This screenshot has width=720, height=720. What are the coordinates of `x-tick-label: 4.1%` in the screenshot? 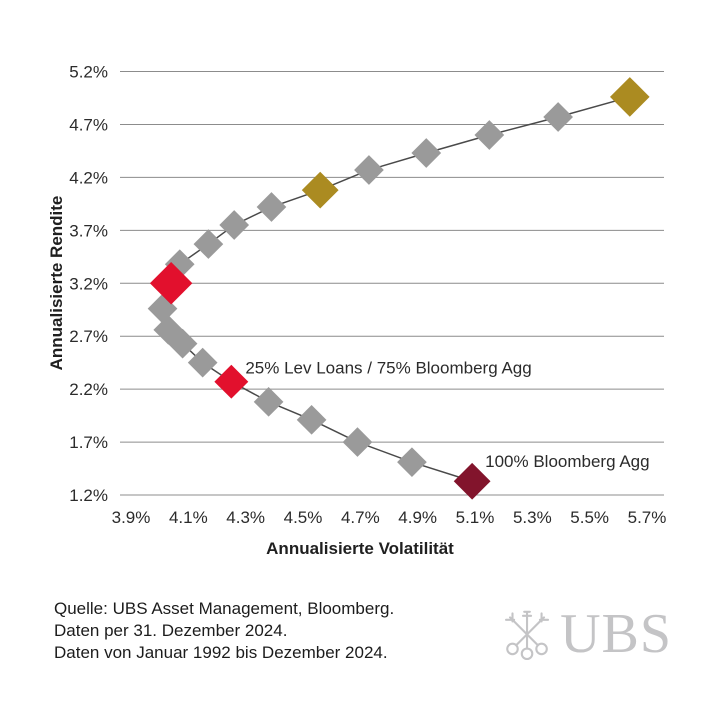 It's located at (188, 517).